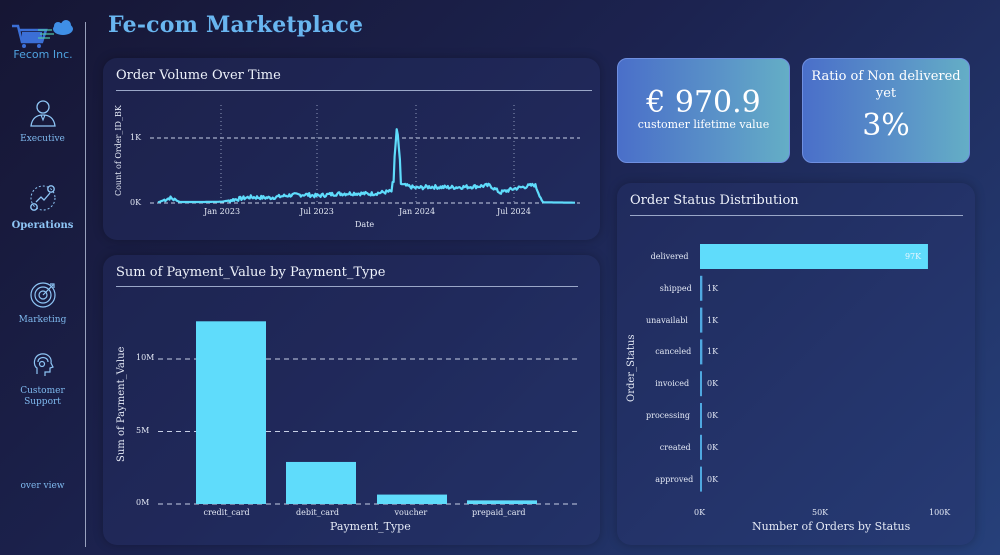  What do you see at coordinates (143, 430) in the screenshot?
I see `y-tick-label: 5M` at bounding box center [143, 430].